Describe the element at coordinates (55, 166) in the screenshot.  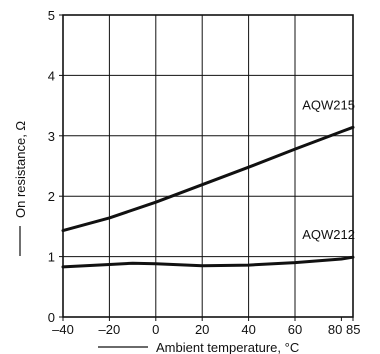
I see `y-tick-labels: 0 1 2 3 4 5` at that location.